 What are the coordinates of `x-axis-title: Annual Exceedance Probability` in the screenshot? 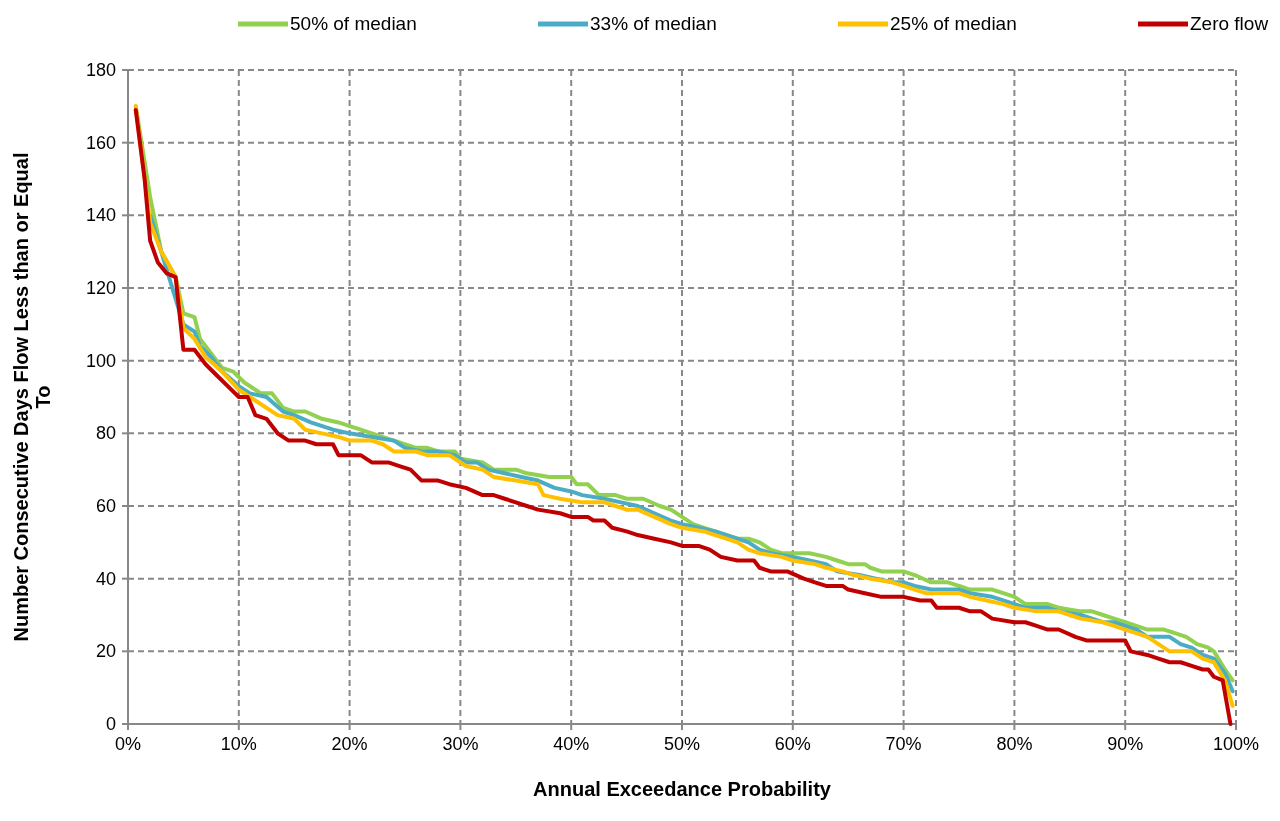 It's located at (682, 789).